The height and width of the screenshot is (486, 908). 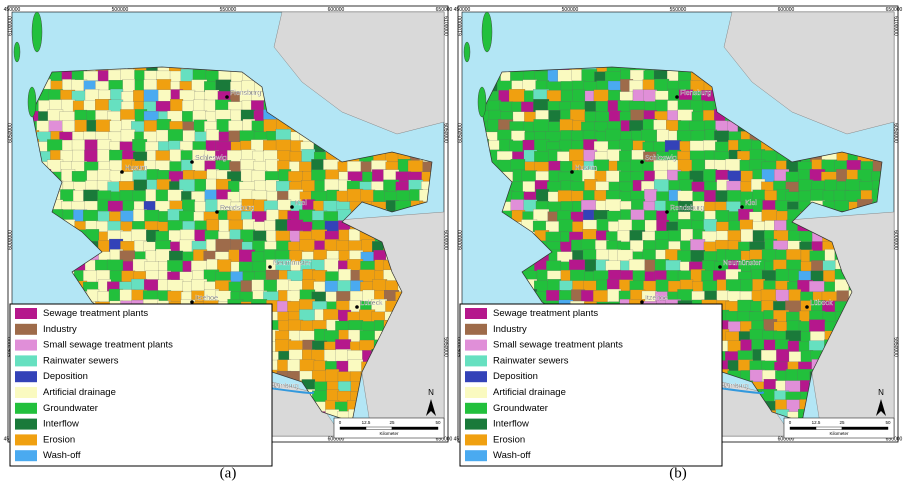 What do you see at coordinates (896, 240) in the screenshot?
I see `y-tick-label: 6000000` at bounding box center [896, 240].